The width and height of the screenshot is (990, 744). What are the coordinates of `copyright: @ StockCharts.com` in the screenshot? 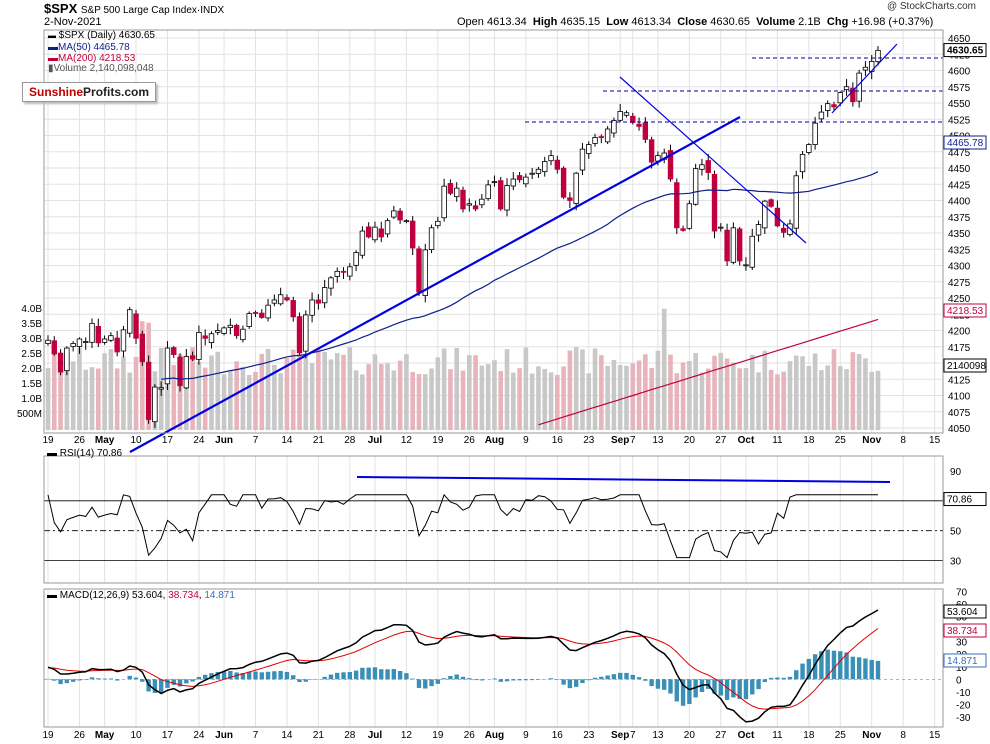 It's located at (931, 6).